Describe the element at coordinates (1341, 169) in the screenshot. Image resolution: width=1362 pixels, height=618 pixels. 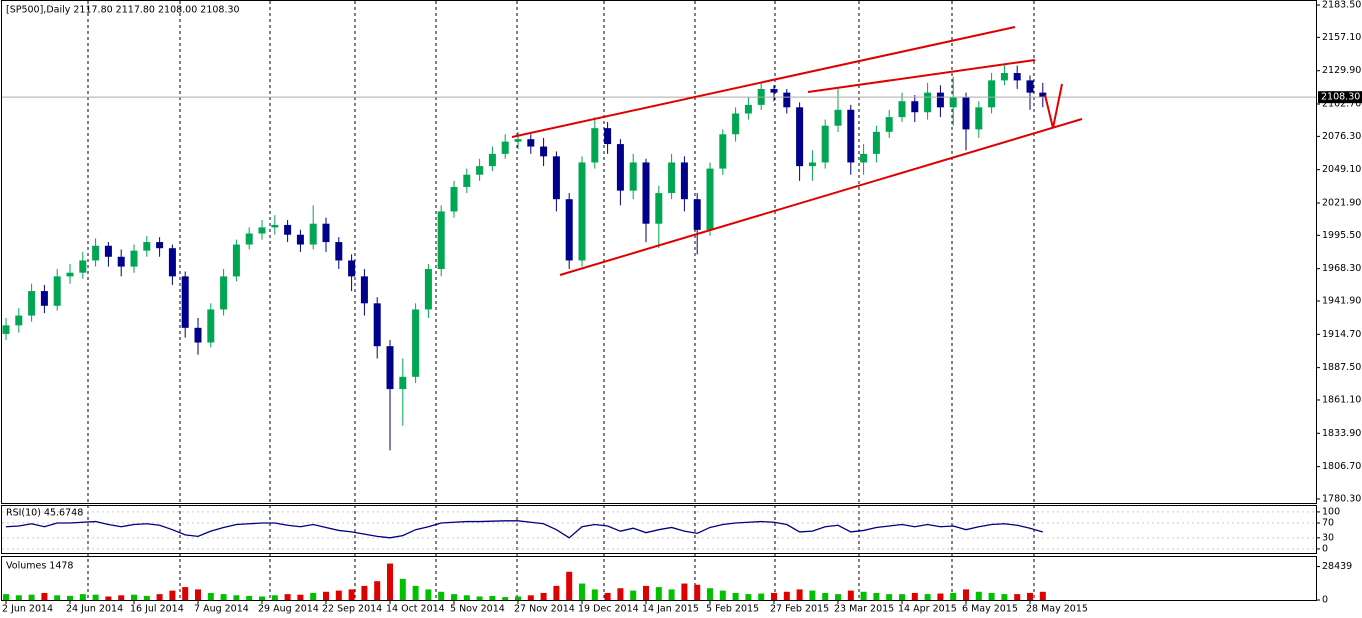
I see `y-tick-label: 2049.10` at that location.